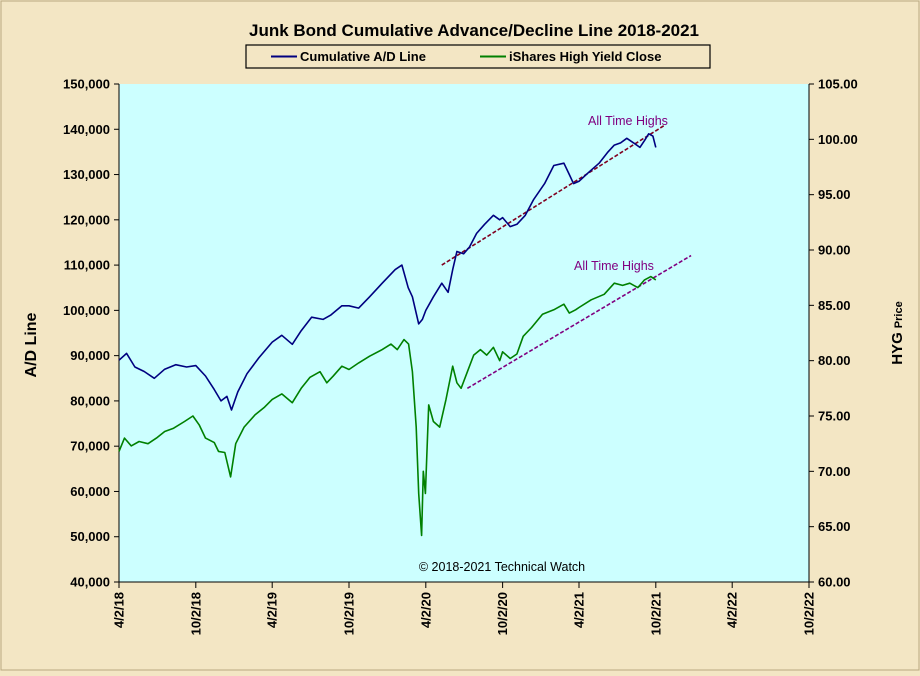 This screenshot has height=676, width=920. I want to click on right-tick-label: 90.00, so click(834, 250).